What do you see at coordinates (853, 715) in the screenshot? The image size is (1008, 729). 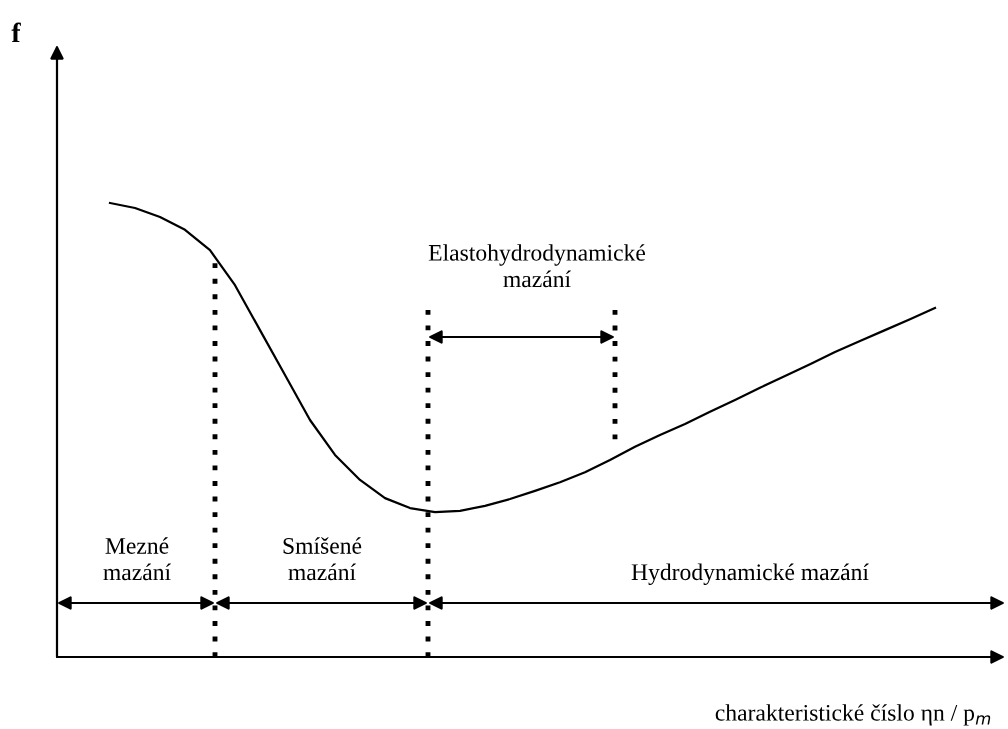 I see `x-axis-title: charakteristické číslo ηn / p$_{m}$` at bounding box center [853, 715].